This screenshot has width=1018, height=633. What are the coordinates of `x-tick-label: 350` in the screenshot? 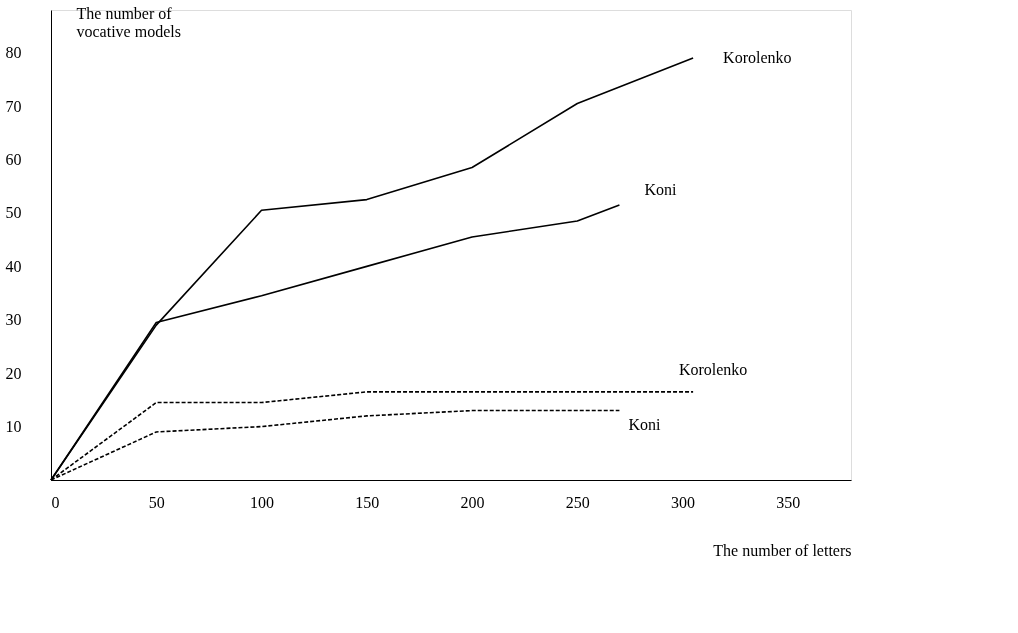 It's located at (788, 502).